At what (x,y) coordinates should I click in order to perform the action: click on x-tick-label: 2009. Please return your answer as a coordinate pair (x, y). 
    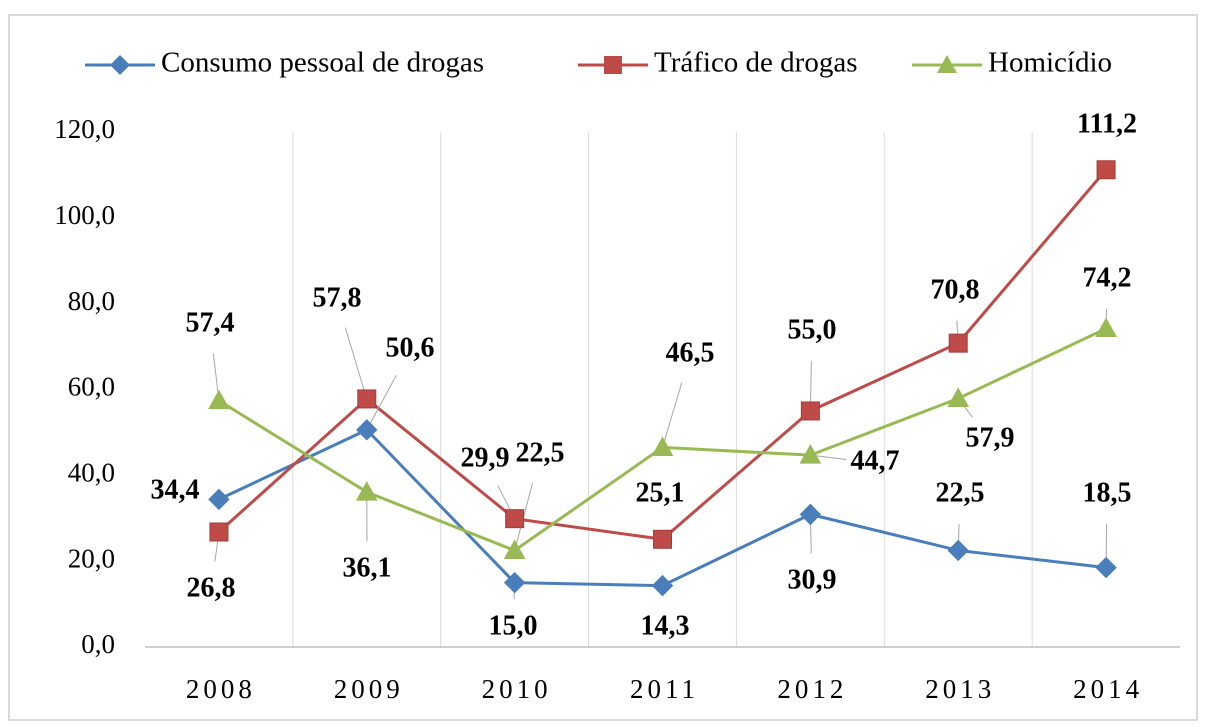
    Looking at the image, I should click on (369, 689).